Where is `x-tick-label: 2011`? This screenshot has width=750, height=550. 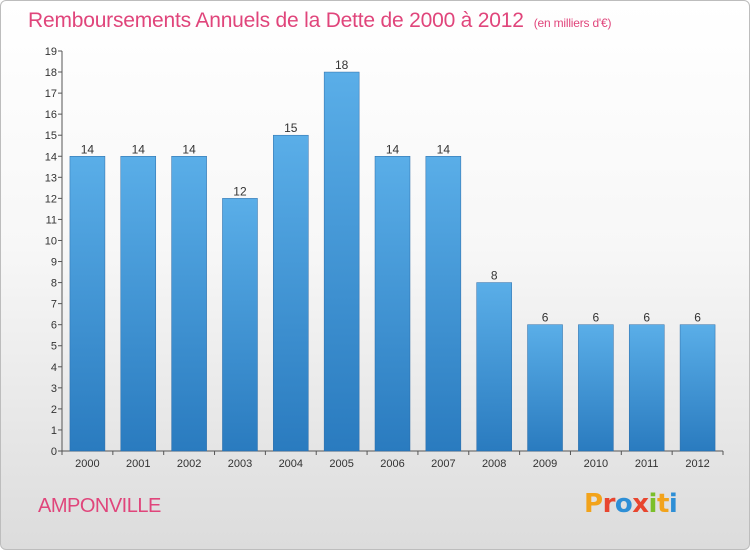
x-tick-label: 2011 is located at coordinates (647, 464).